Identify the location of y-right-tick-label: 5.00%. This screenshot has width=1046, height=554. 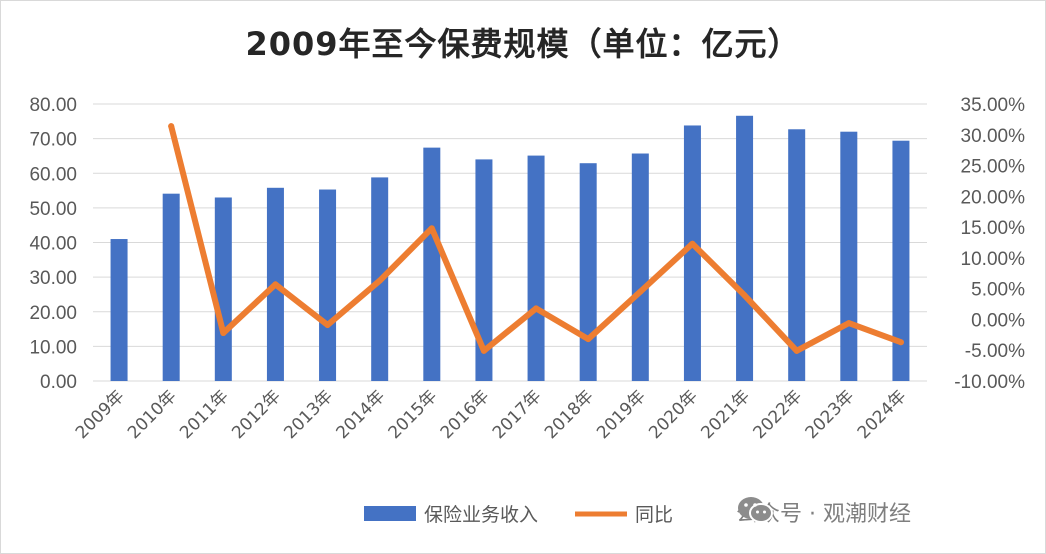
(998, 290).